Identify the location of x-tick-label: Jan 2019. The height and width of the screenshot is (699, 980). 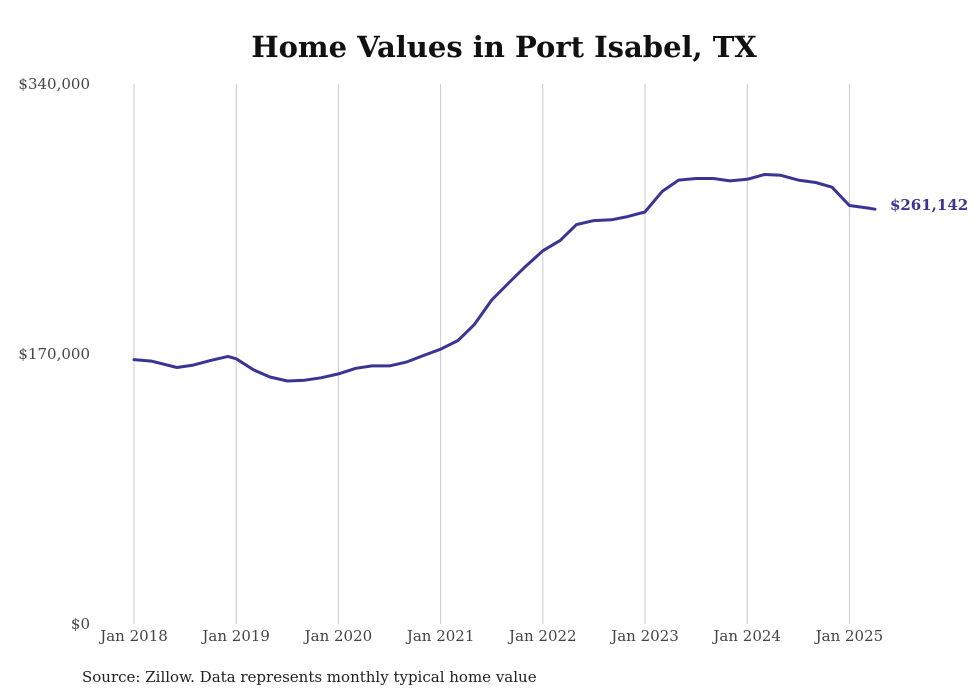
(235, 636).